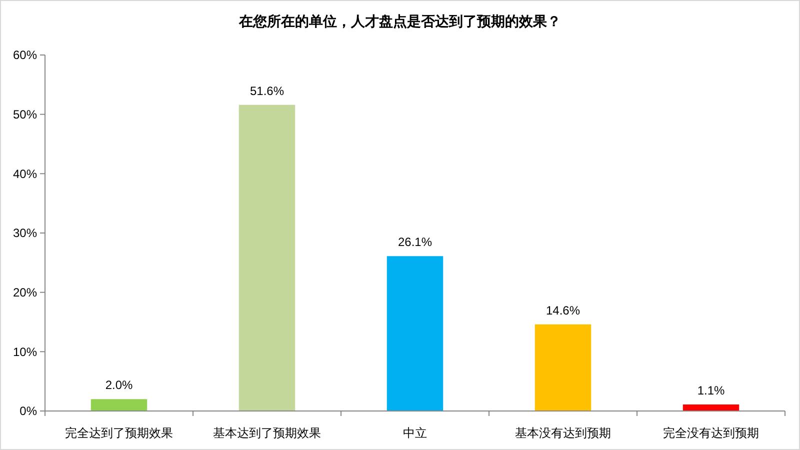 The width and height of the screenshot is (800, 450). I want to click on y-tick-label: 50%, so click(25, 115).